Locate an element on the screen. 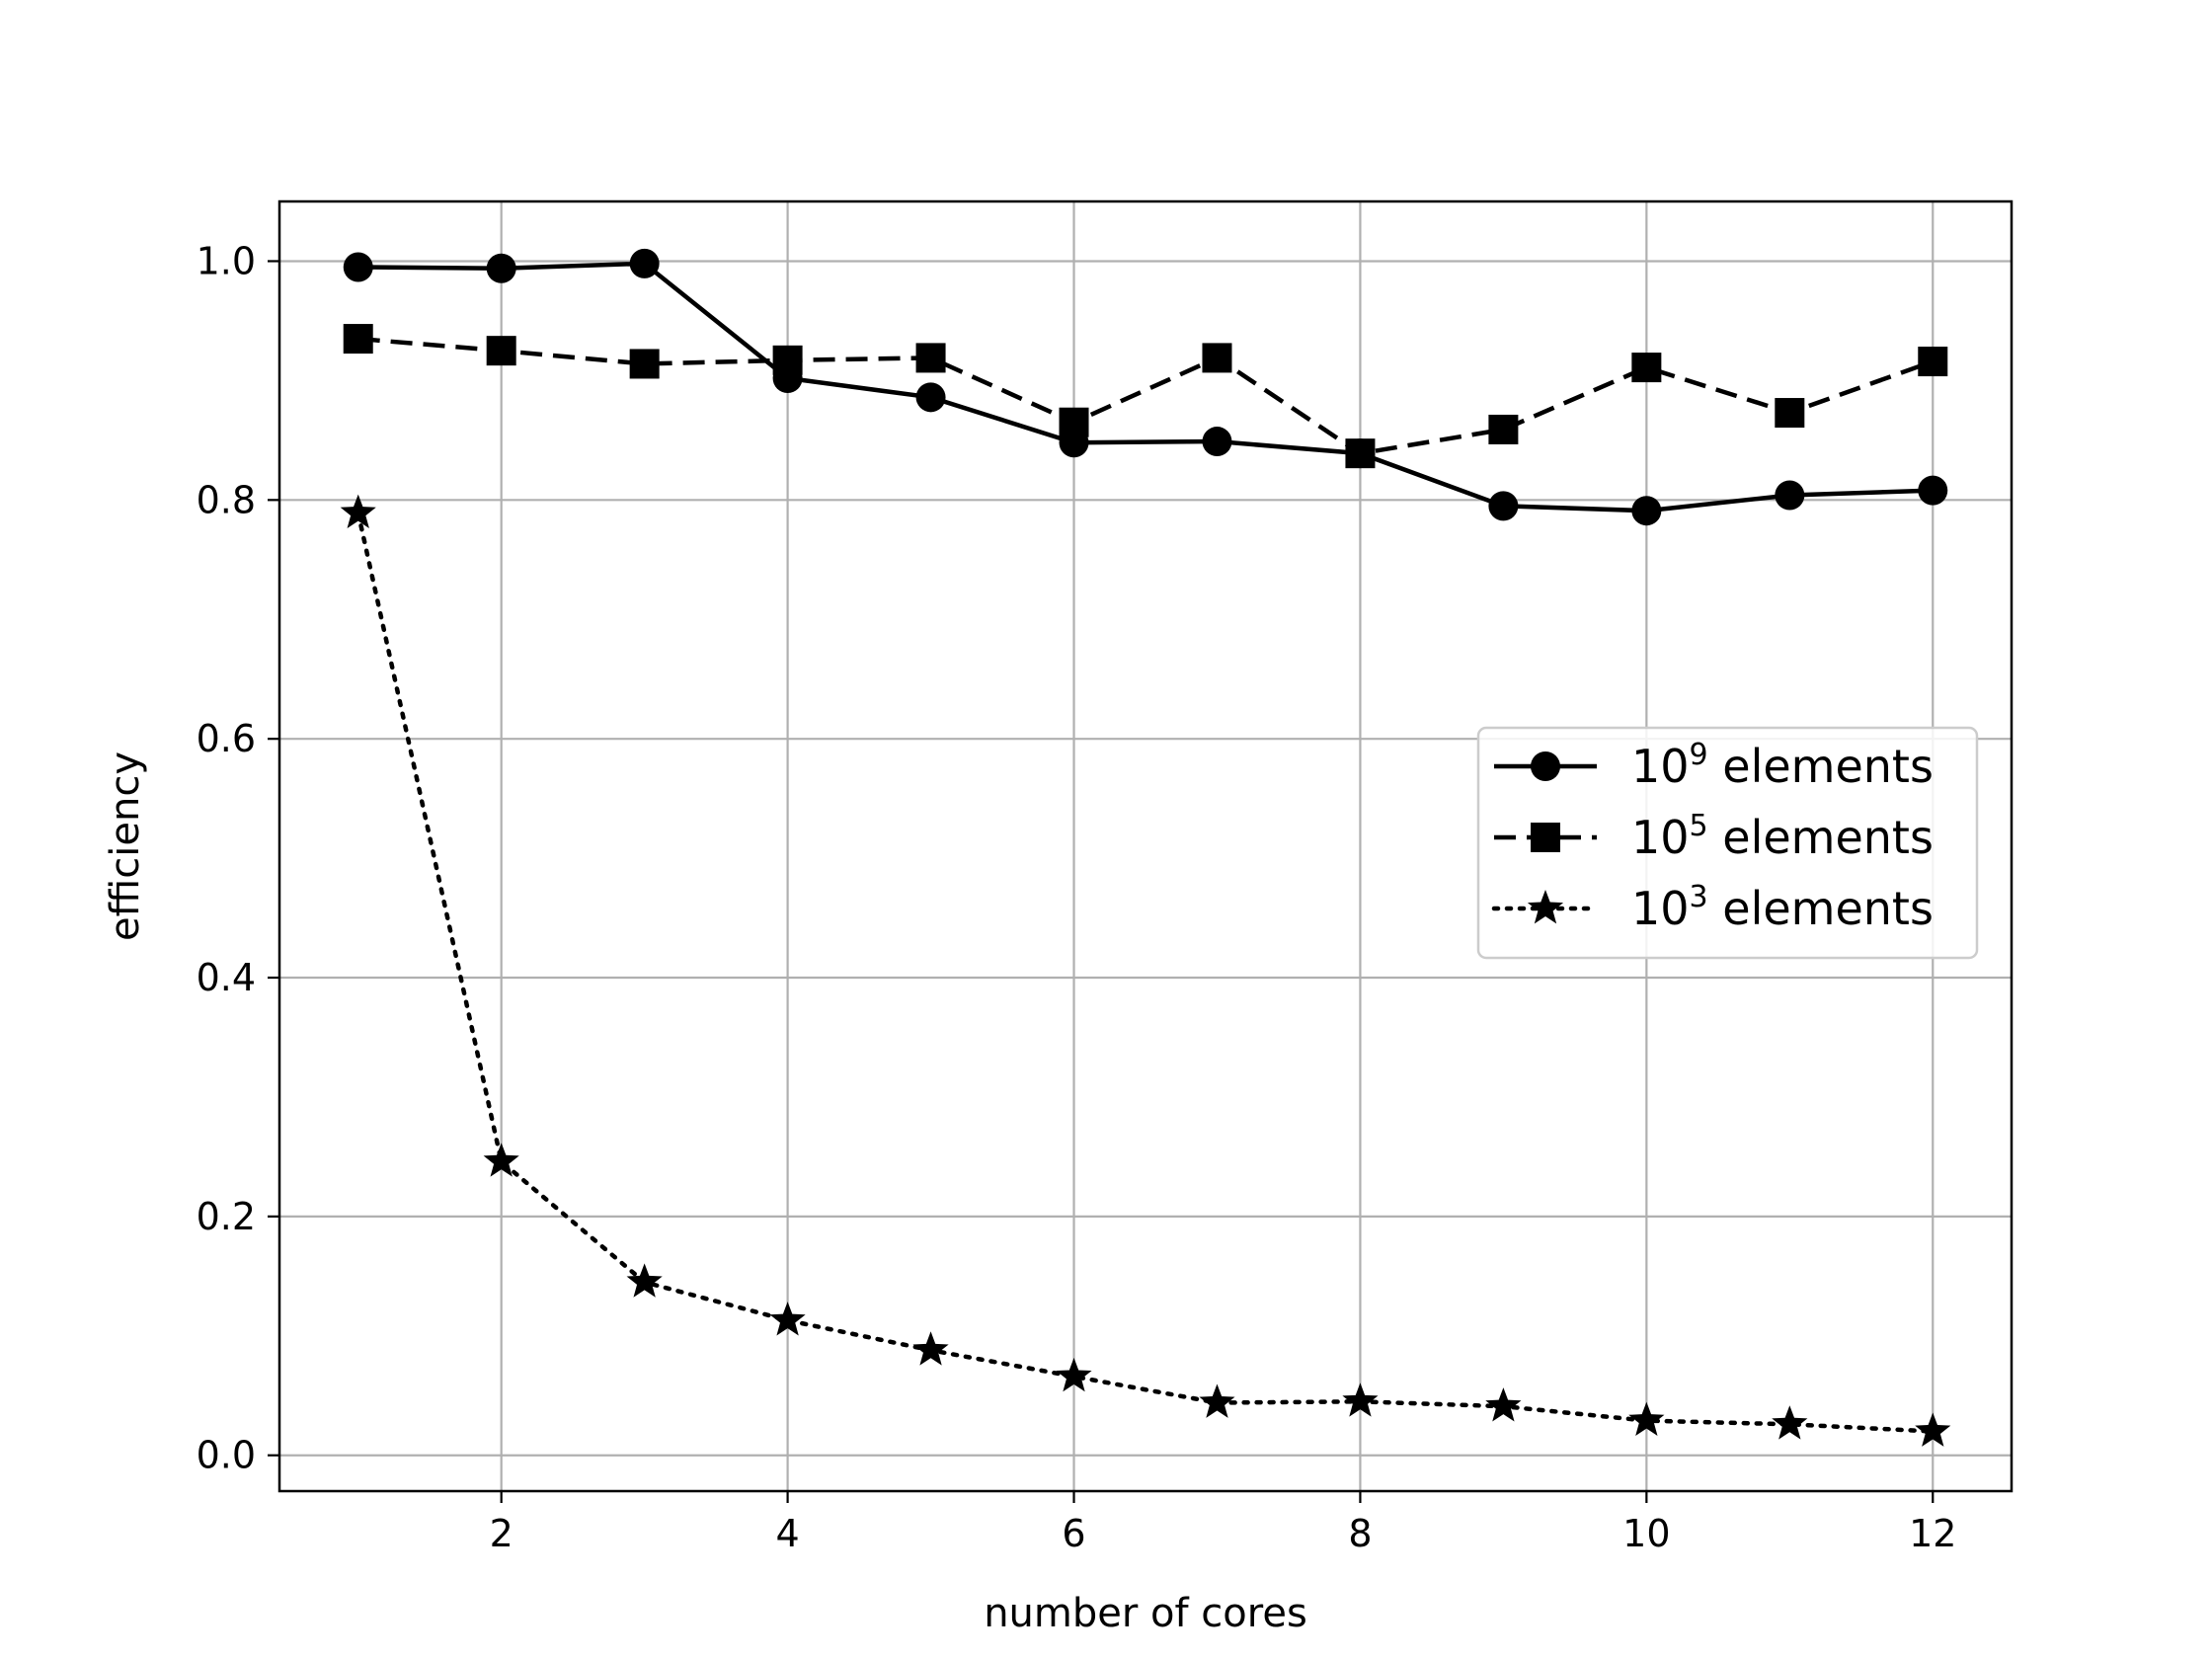 The width and height of the screenshot is (2212, 1659). x-tick-label: 12 is located at coordinates (1933, 1534).